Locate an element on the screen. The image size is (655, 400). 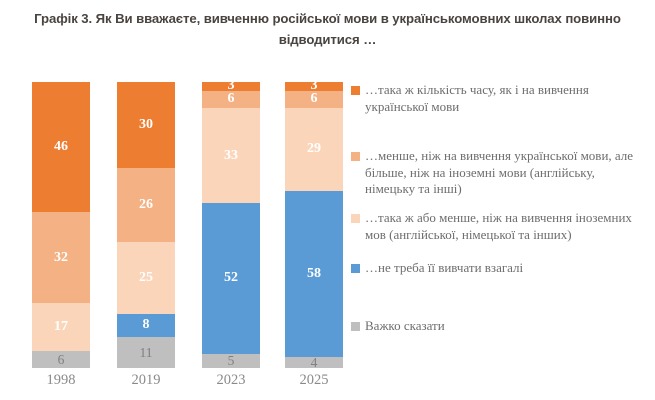
bar-segment-2019-s0: 30 is located at coordinates (146, 125).